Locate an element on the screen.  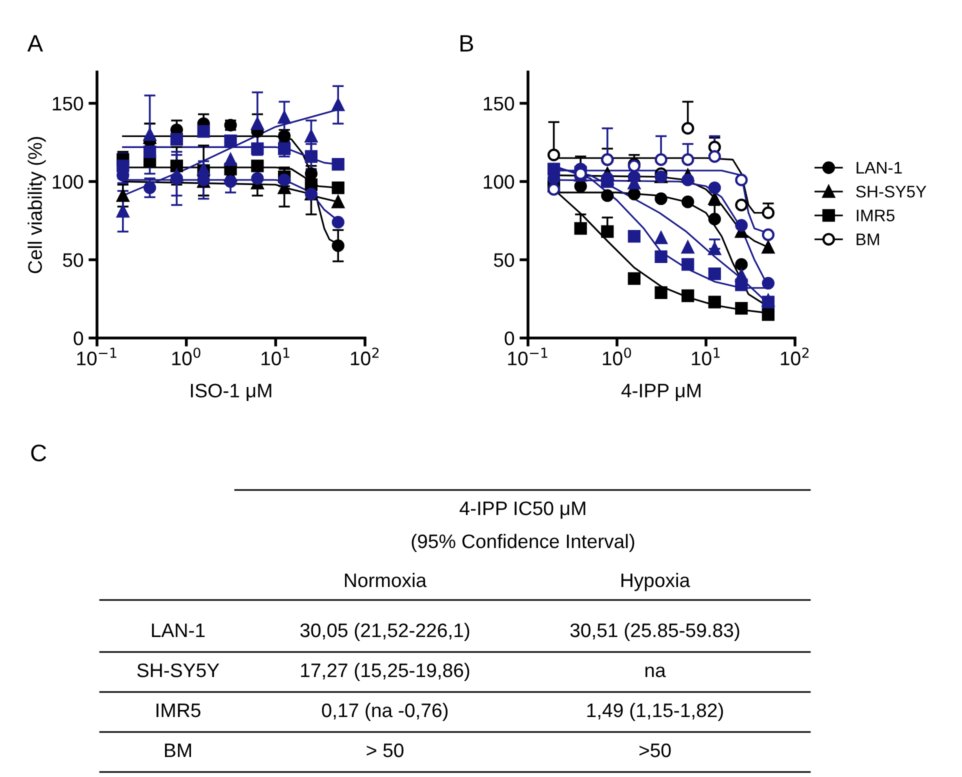
text: C is located at coordinates (38, 453).